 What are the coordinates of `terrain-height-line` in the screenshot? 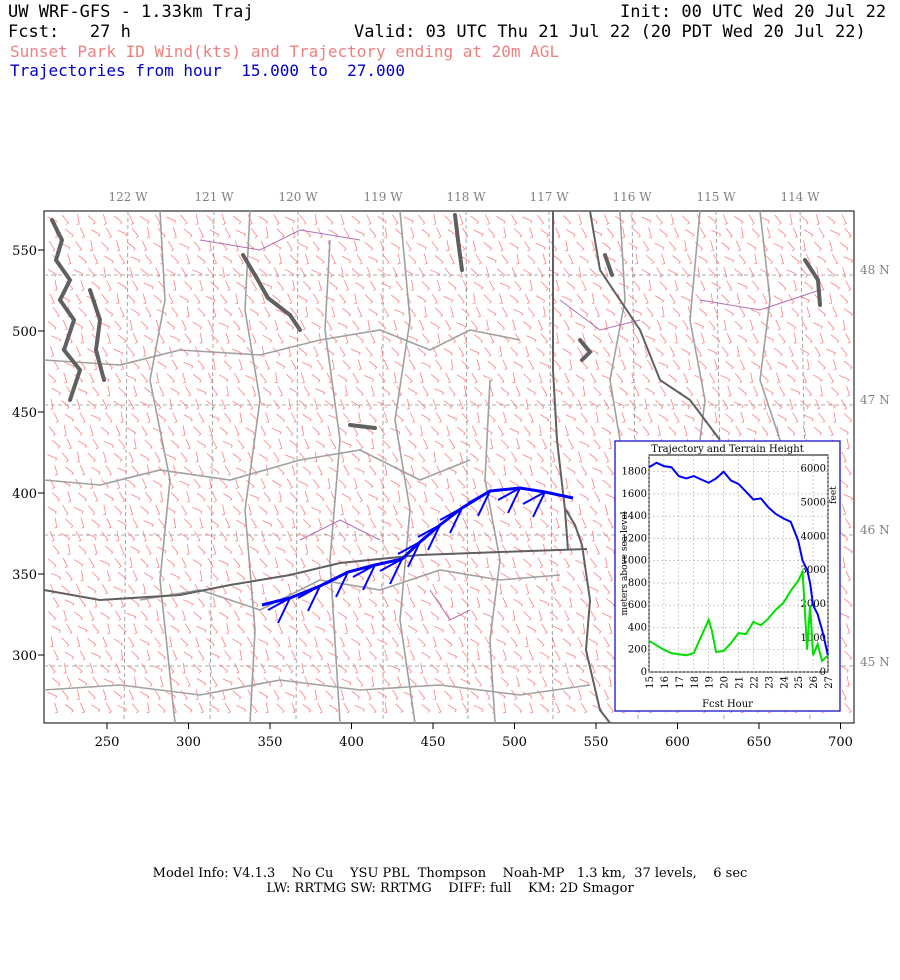 It's located at (738, 615).